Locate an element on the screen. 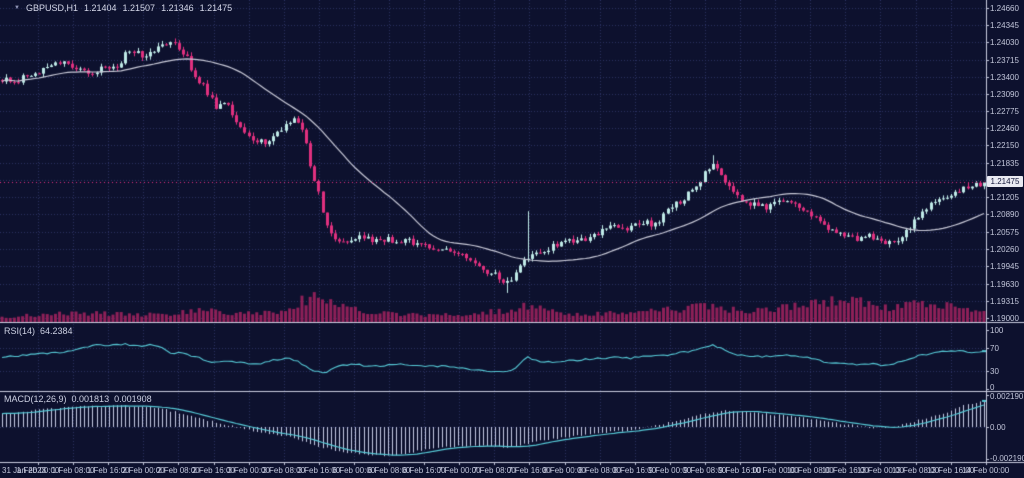 The width and height of the screenshot is (1024, 478). macd-main-value: 0.001813 is located at coordinates (90, 399).